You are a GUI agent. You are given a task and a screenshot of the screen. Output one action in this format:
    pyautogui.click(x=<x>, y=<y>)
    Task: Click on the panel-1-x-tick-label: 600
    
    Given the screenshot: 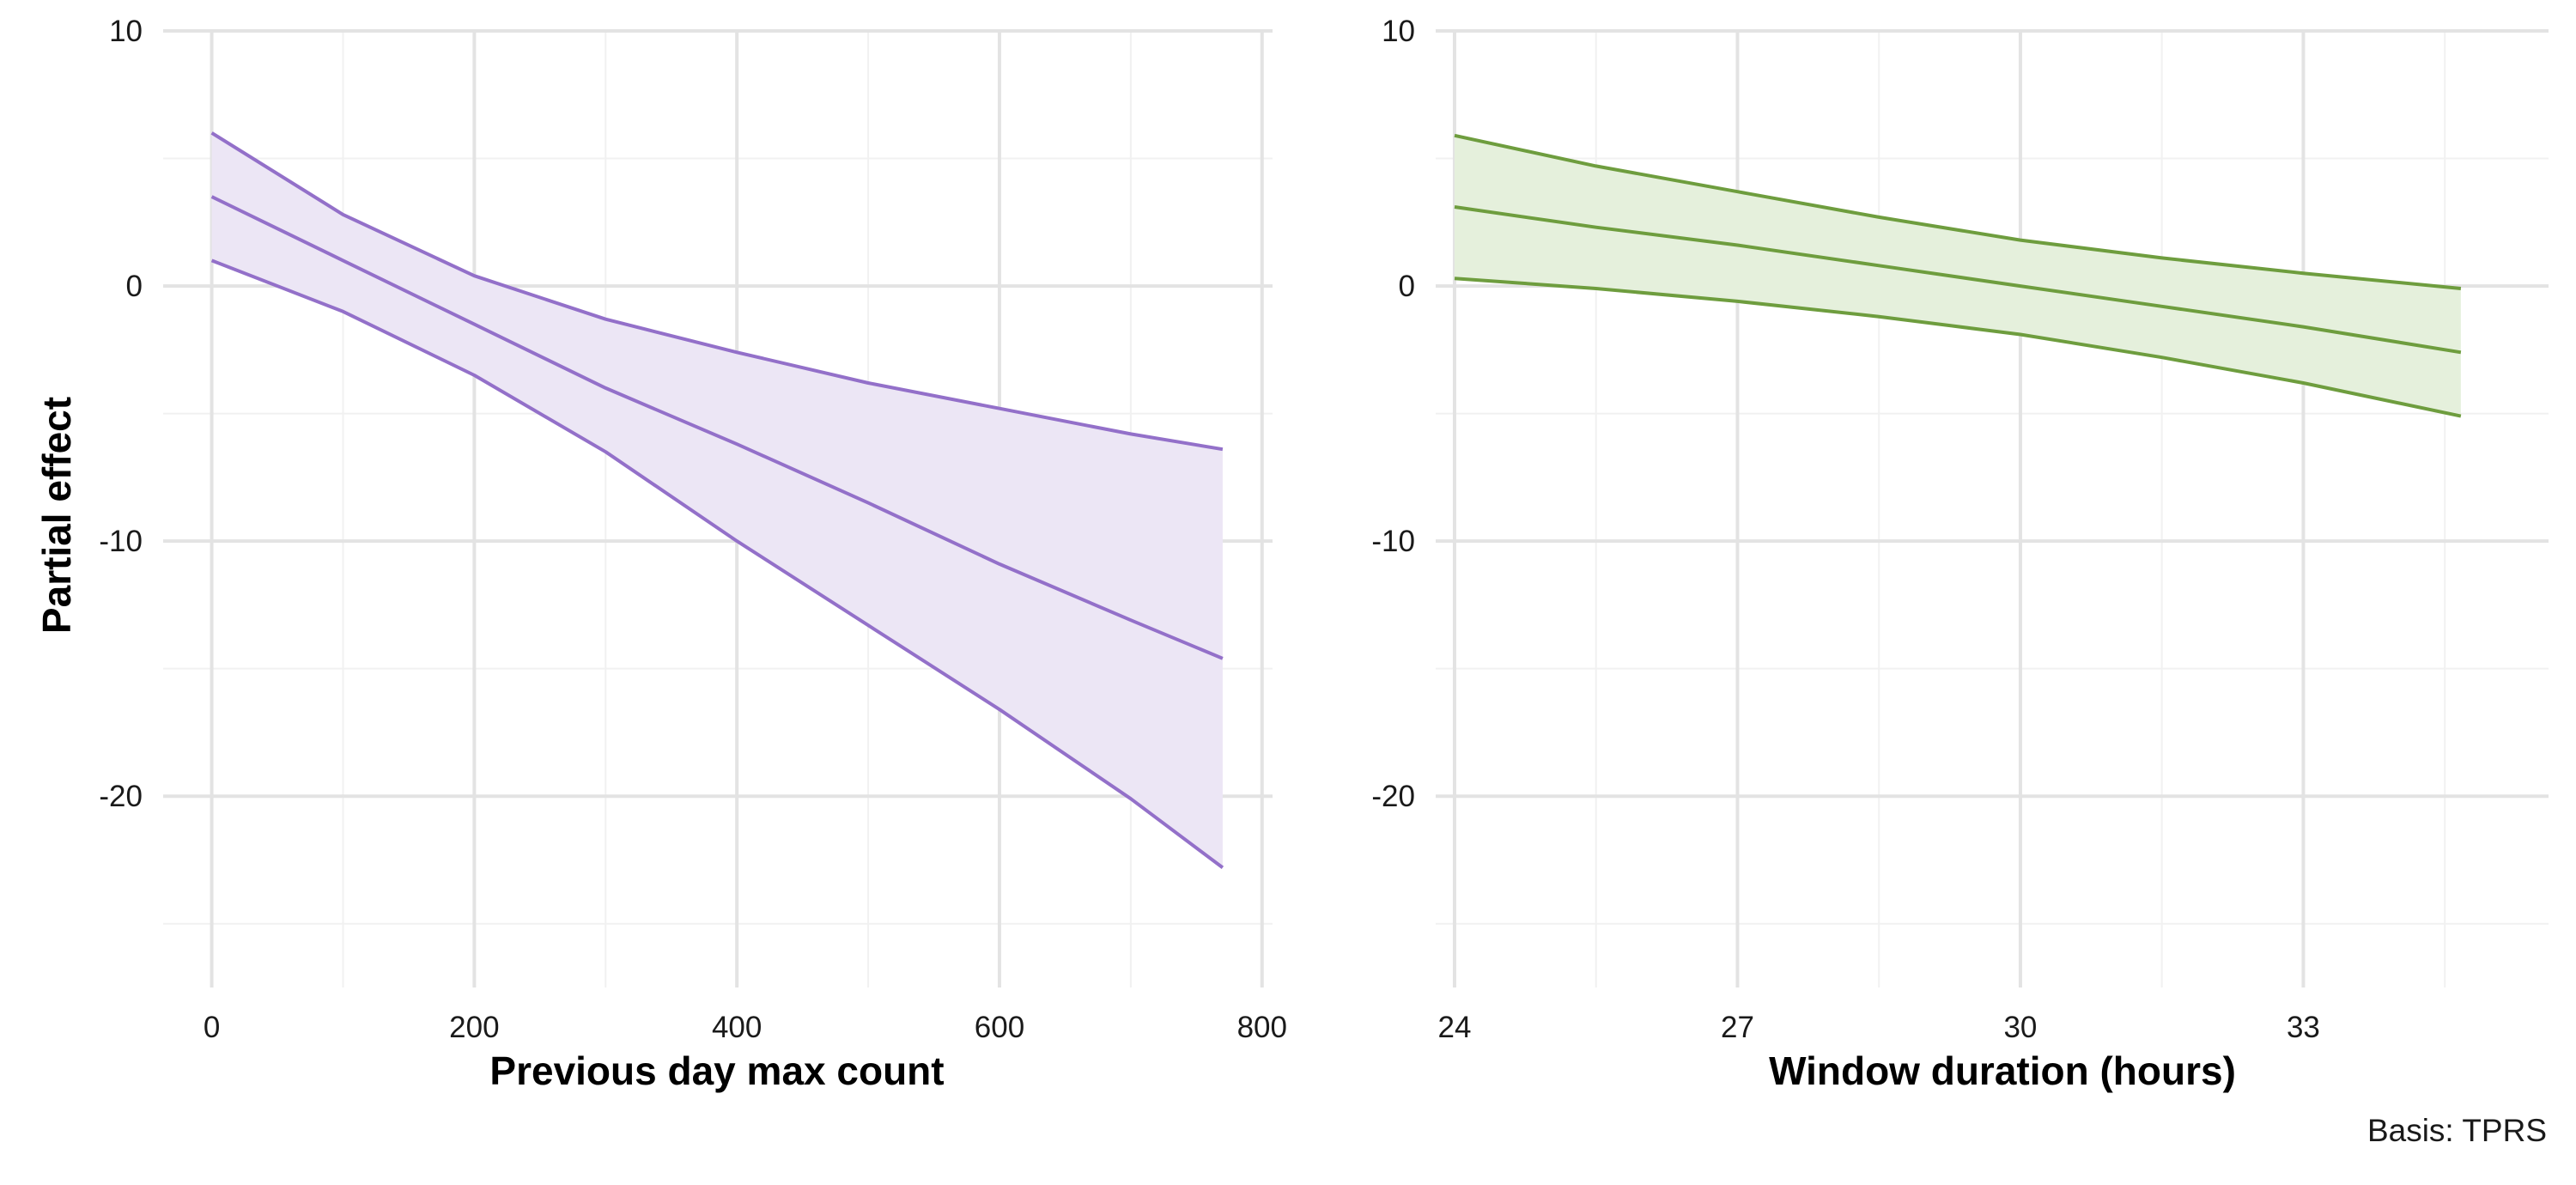 What is the action you would take?
    pyautogui.click(x=999, y=1027)
    